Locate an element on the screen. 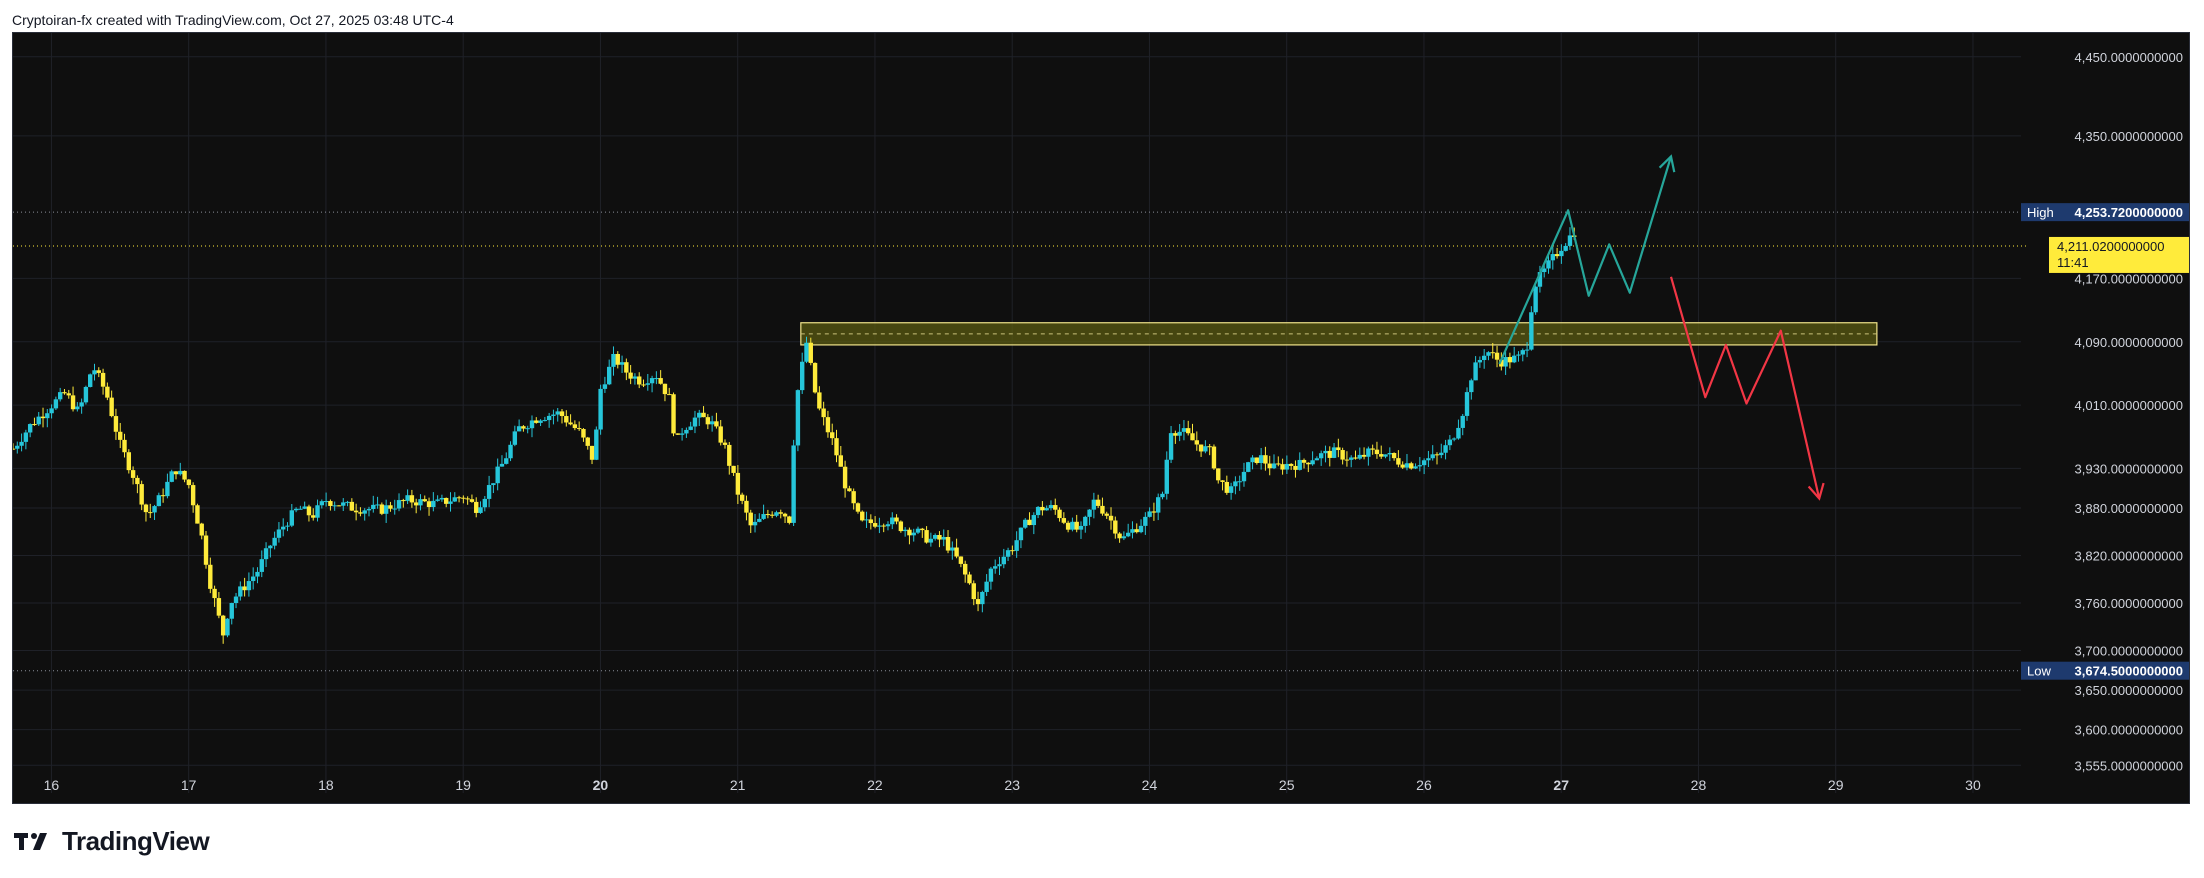 This screenshot has height=878, width=2204. x-tick-label: 25 is located at coordinates (1287, 785).